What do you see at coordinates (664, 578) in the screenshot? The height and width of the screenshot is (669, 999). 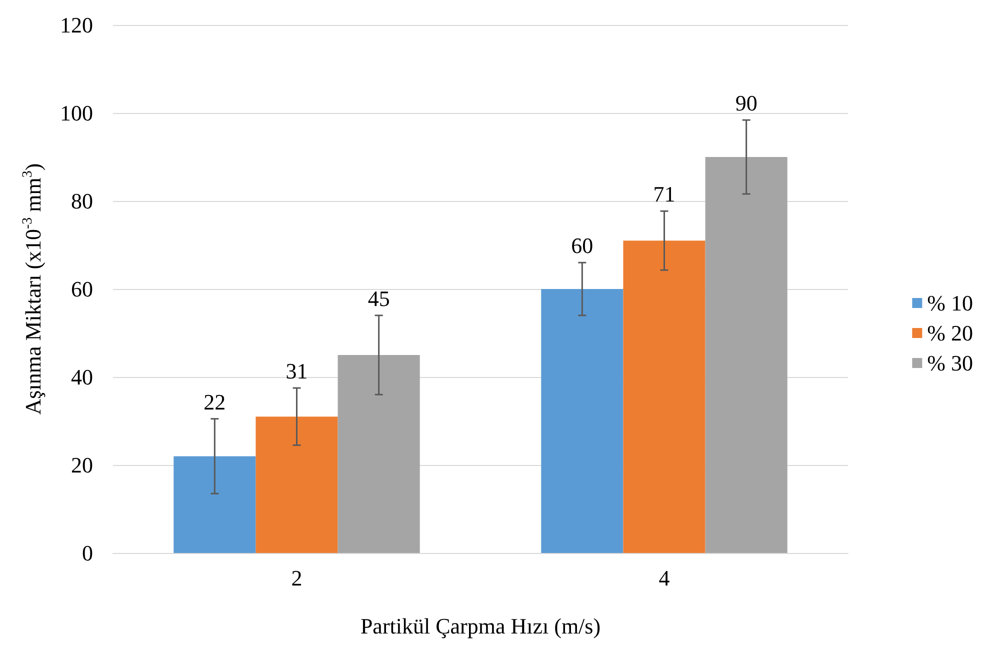 I see `x-tick-label: 4` at bounding box center [664, 578].